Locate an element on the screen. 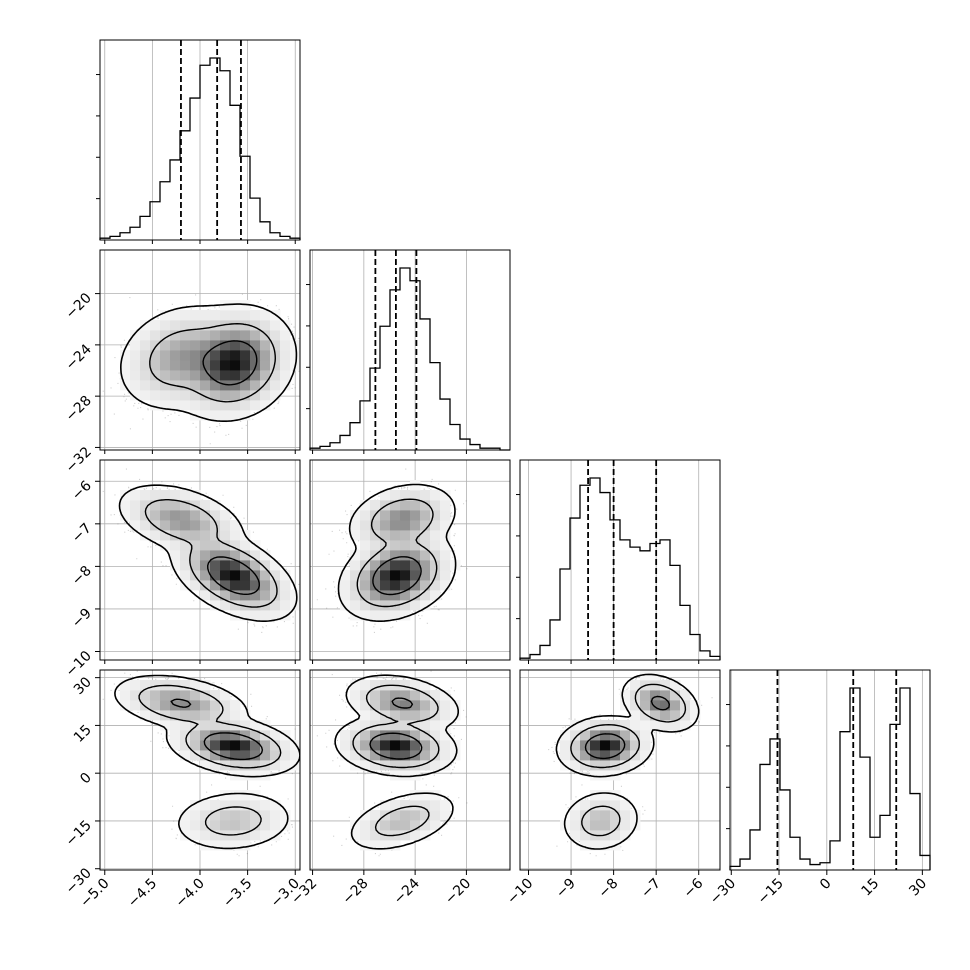  y-tick-label: −7 is located at coordinates (82, 533).